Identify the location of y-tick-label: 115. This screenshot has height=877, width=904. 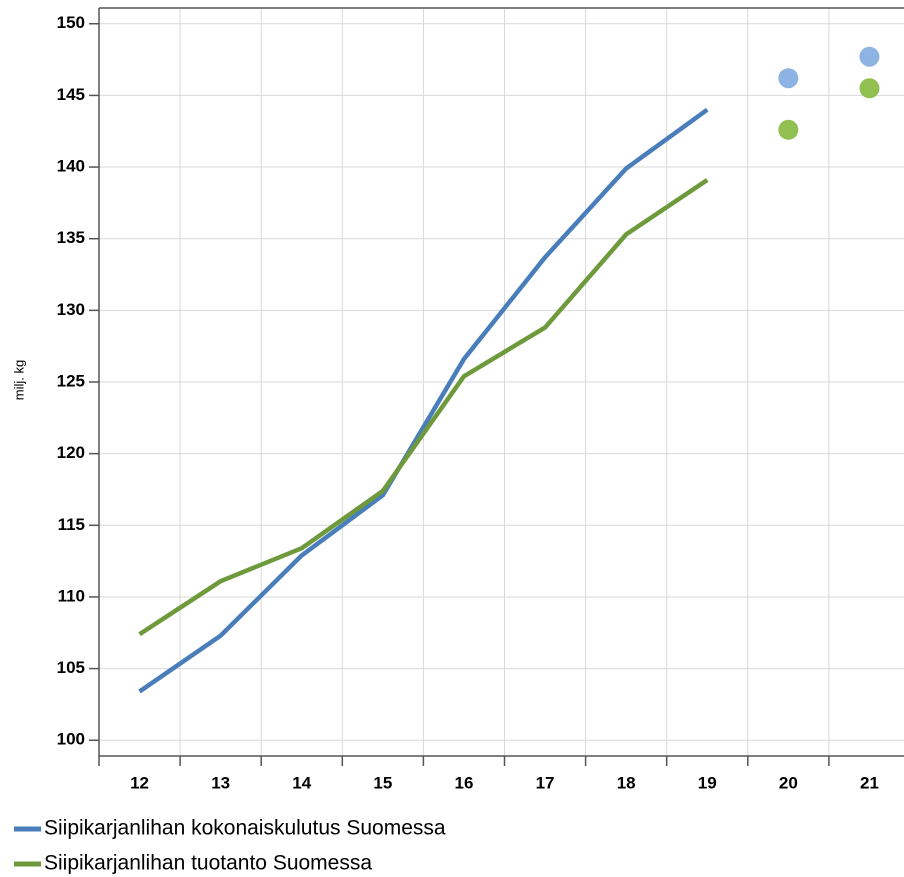
(71, 524).